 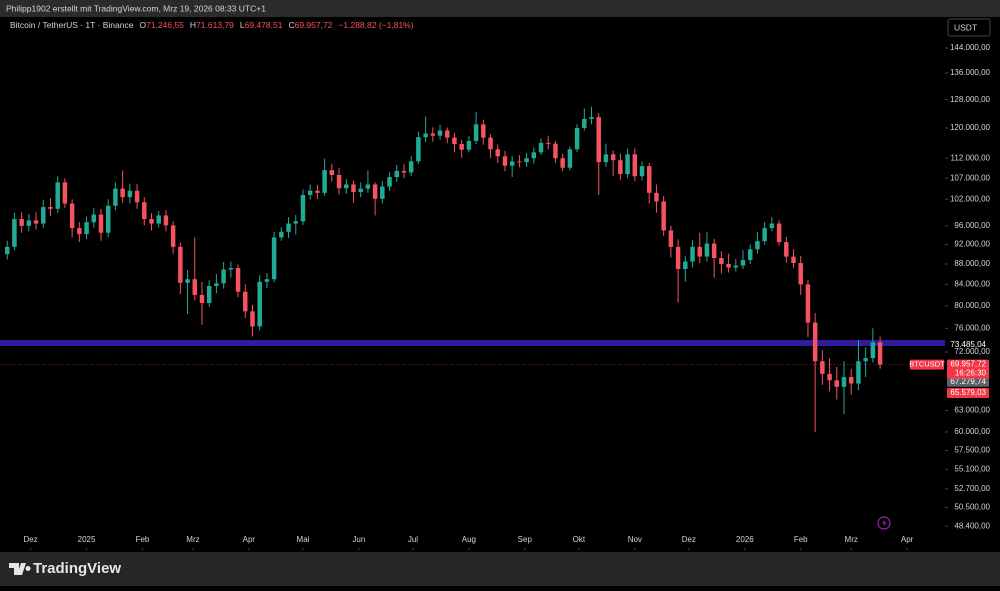 I want to click on x-tick-label: 2026, so click(x=745, y=539).